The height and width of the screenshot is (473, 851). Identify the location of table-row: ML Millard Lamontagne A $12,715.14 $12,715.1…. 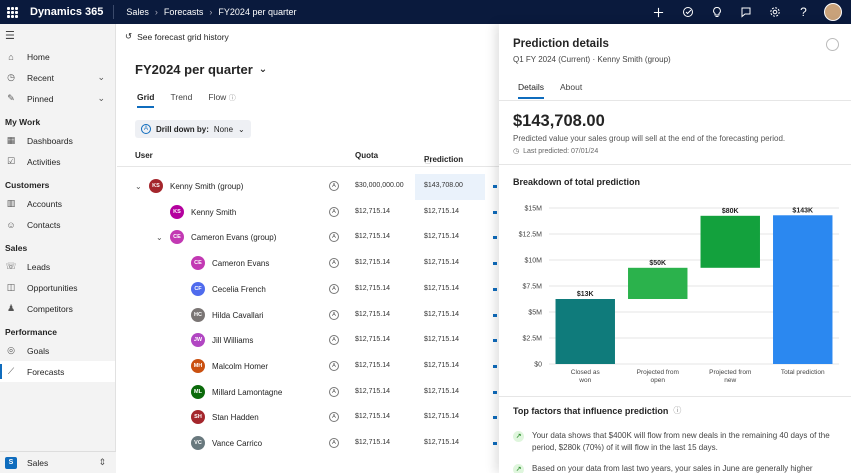
(317, 393).